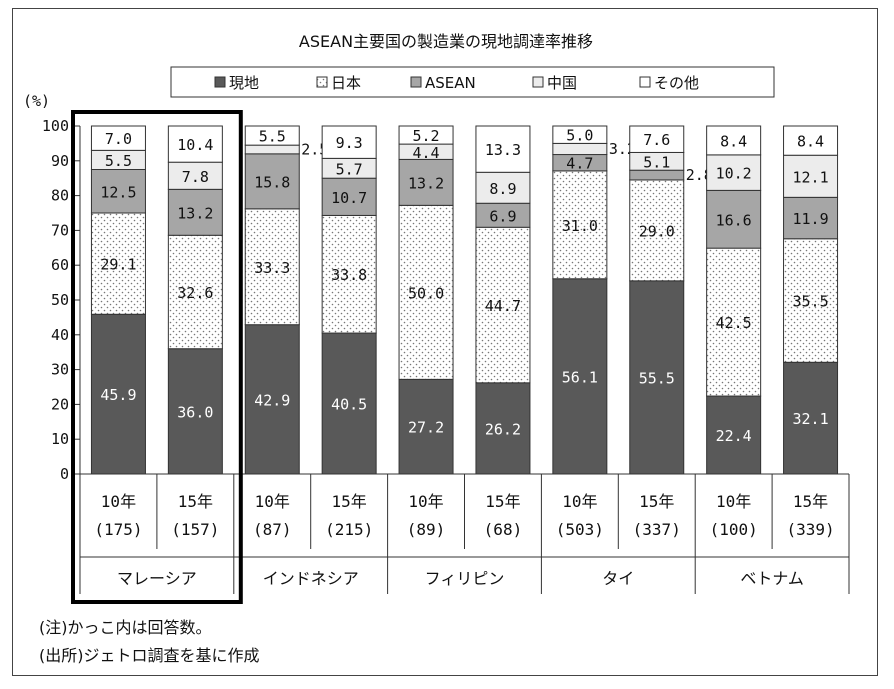  Describe the element at coordinates (657, 231) in the screenshot. I see `data-label: 29.0` at that location.